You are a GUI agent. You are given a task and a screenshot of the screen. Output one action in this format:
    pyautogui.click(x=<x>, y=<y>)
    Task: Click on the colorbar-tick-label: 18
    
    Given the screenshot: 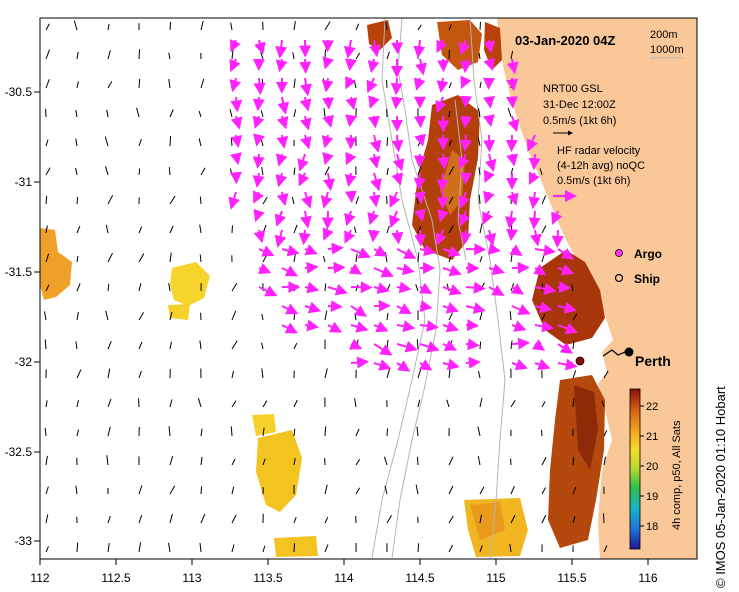 What is the action you would take?
    pyautogui.click(x=652, y=527)
    